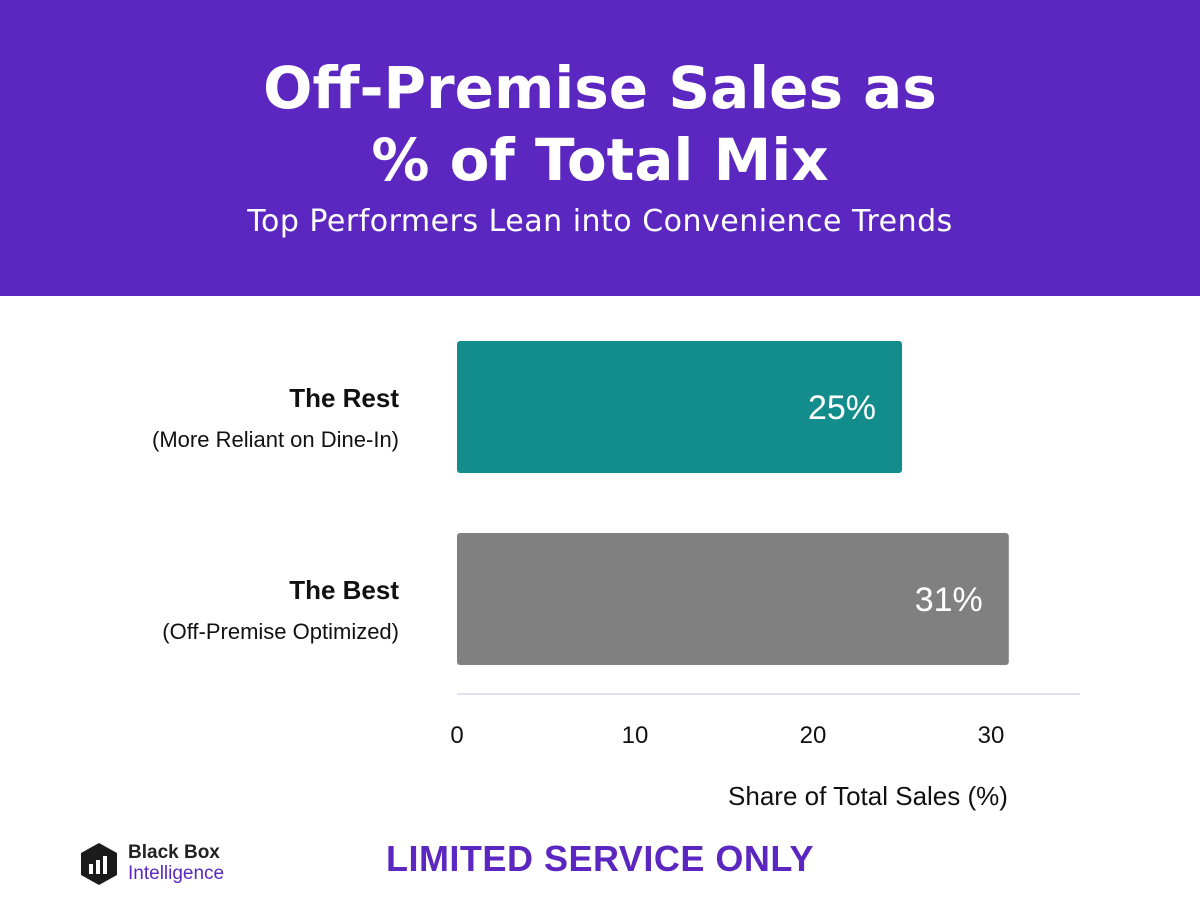 This screenshot has width=1200, height=920. I want to click on footer-note: LIMITED SERVICE ONLY, so click(600, 858).